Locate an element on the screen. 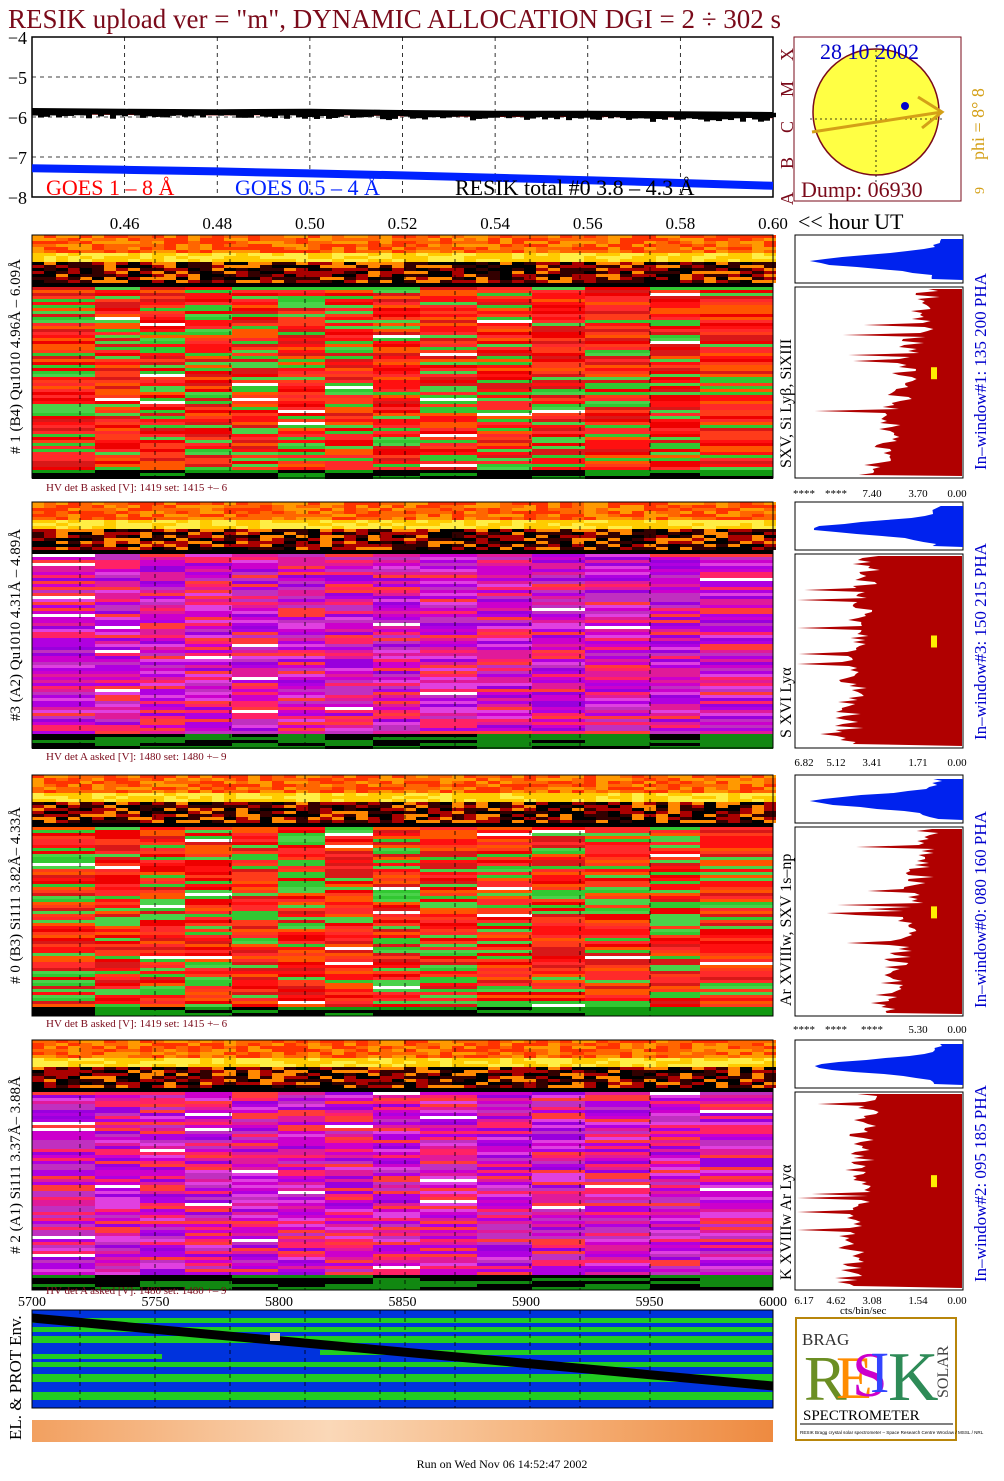 This screenshot has height=1481, width=1004. lightcurve-x-tick-label: 0.52 is located at coordinates (403, 223).